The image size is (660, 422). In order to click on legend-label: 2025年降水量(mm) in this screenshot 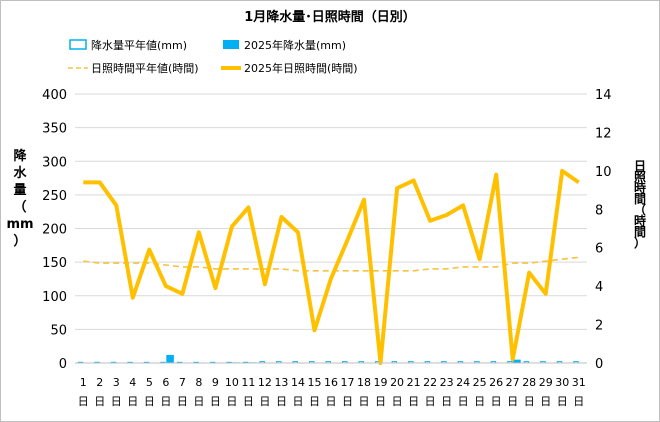, I will do `click(295, 45)`.